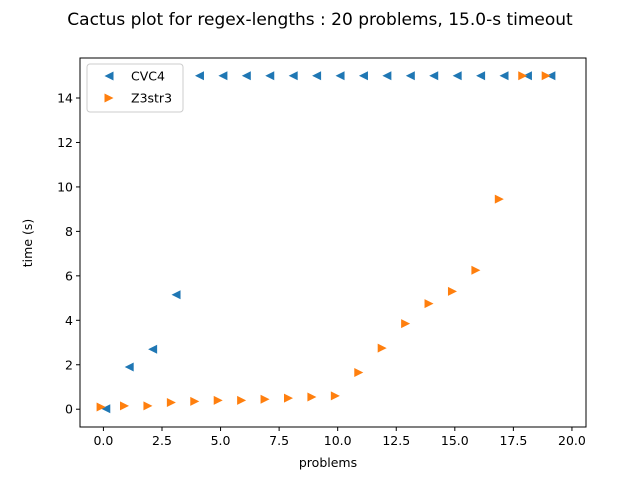 This screenshot has width=640, height=480. What do you see at coordinates (103, 440) in the screenshot?
I see `x-tick-label: 0.0` at bounding box center [103, 440].